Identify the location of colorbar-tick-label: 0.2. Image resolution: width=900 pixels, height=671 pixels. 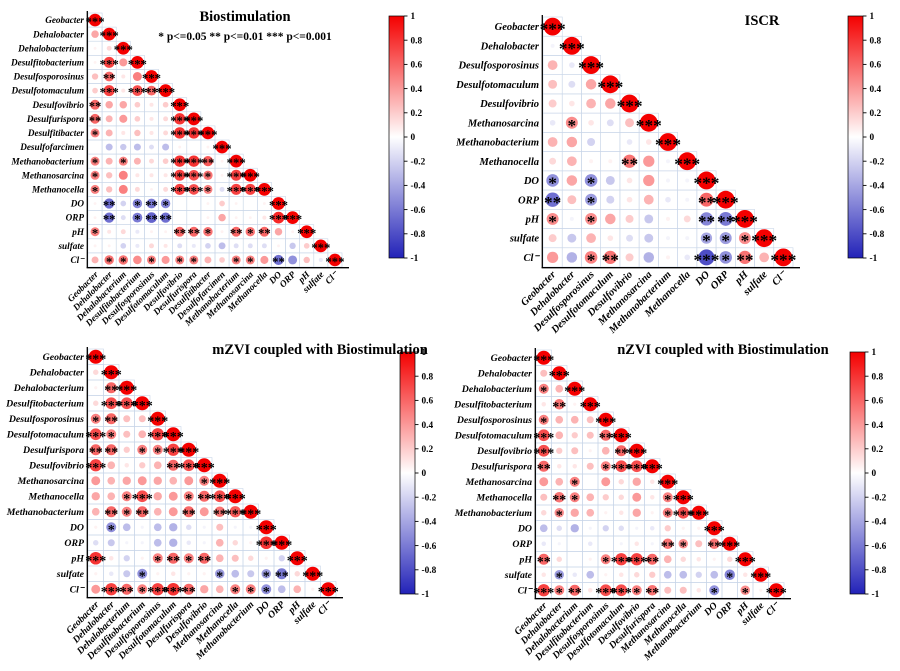
(417, 114).